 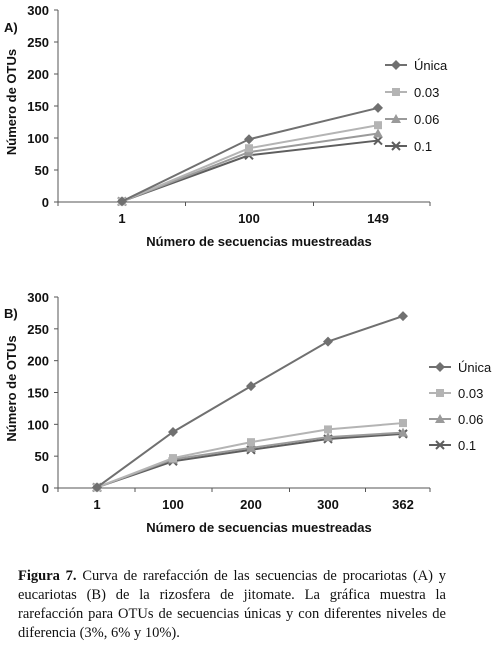 What do you see at coordinates (328, 504) in the screenshot?
I see `x-tick-label: 300` at bounding box center [328, 504].